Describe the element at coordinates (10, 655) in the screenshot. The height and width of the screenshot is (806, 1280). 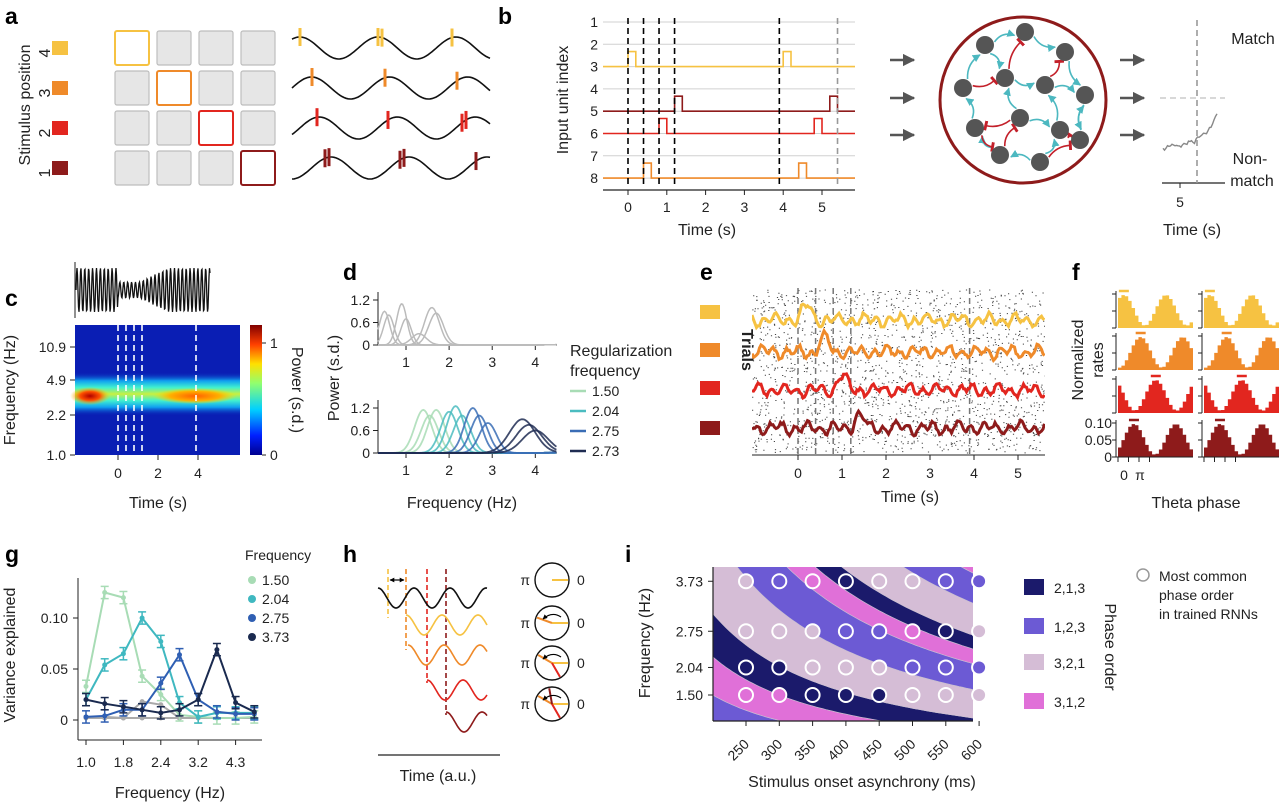
I see `variance-explained-axis-label: Variance explained` at that location.